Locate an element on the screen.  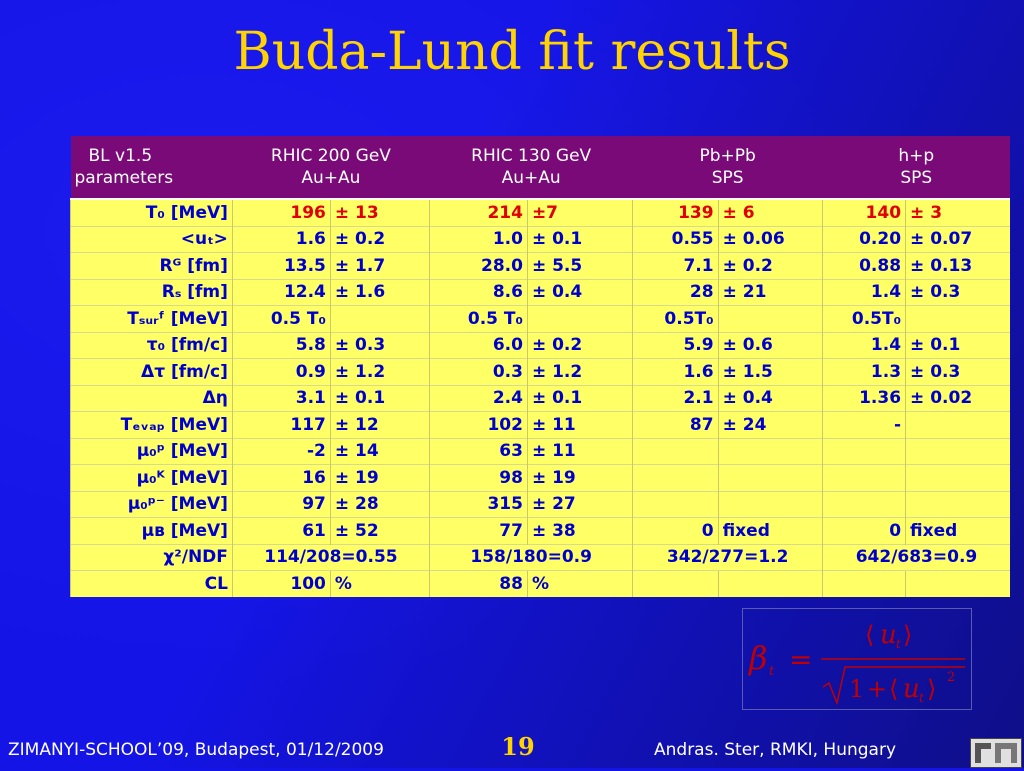
svg-text: 2 is located at coordinates (951, 677).